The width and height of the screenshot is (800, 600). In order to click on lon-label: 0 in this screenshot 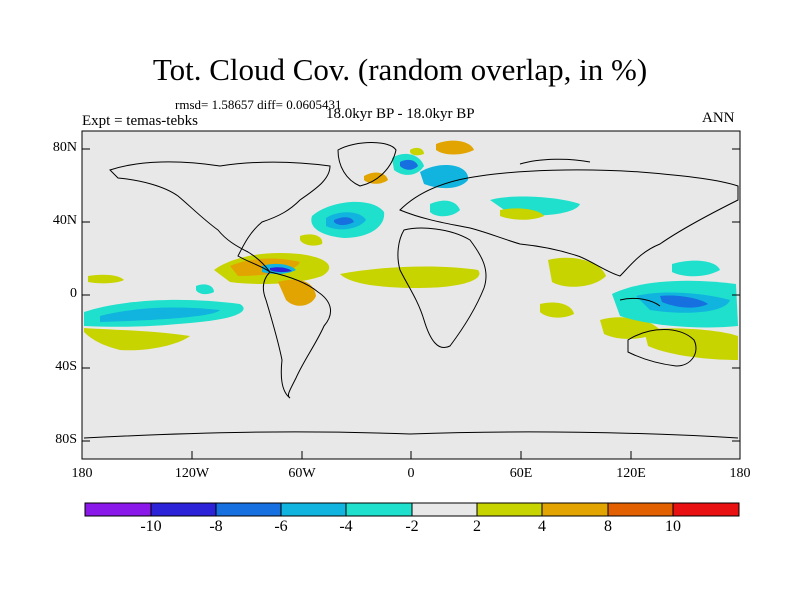, I will do `click(411, 473)`.